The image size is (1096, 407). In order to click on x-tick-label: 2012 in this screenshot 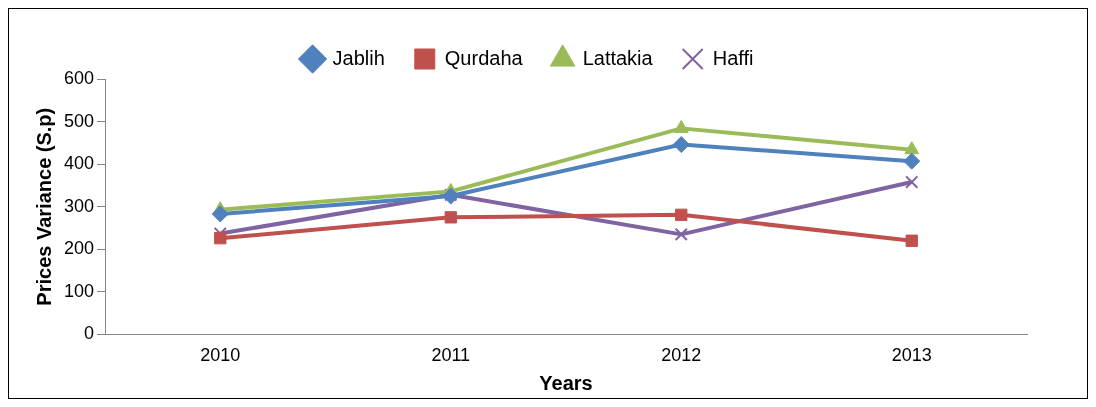, I will do `click(681, 355)`.